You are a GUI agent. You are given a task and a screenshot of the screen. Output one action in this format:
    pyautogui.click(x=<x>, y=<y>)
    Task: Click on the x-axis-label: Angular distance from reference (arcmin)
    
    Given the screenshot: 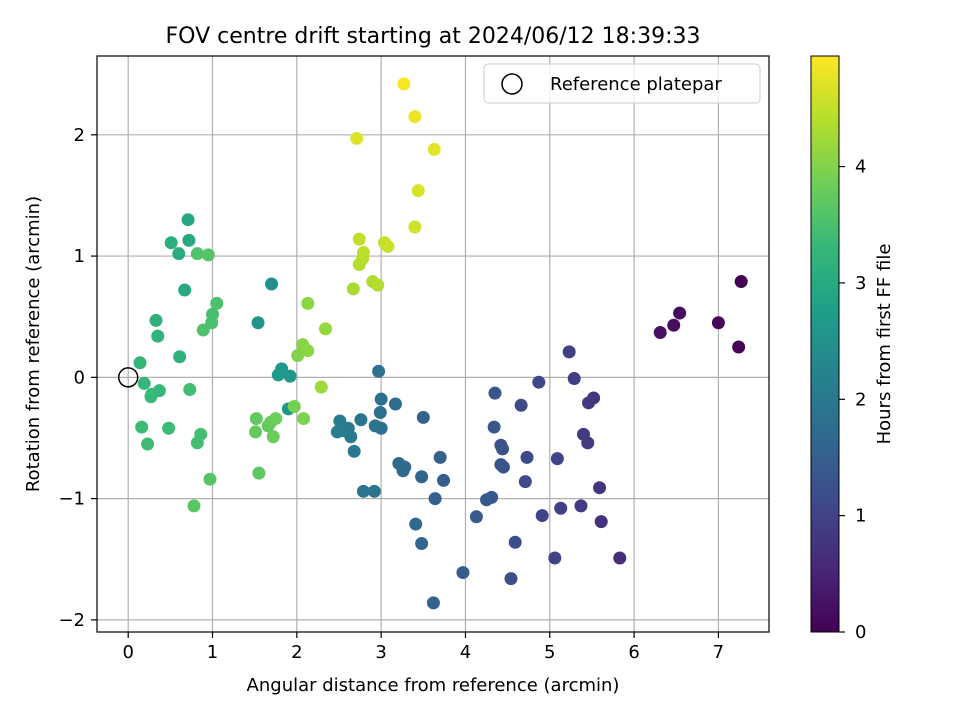 What is the action you would take?
    pyautogui.click(x=433, y=685)
    